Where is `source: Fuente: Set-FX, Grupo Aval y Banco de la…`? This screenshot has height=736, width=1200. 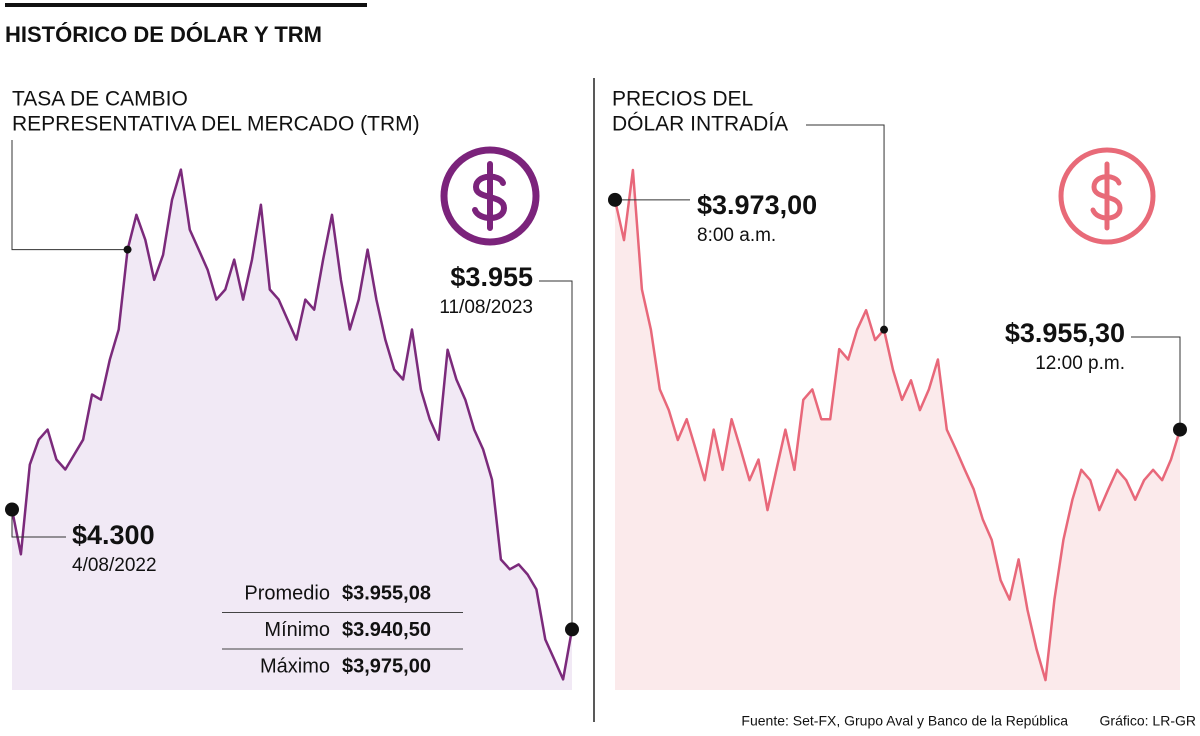 source: Fuente: Set-FX, Grupo Aval y Banco de la… is located at coordinates (904, 721).